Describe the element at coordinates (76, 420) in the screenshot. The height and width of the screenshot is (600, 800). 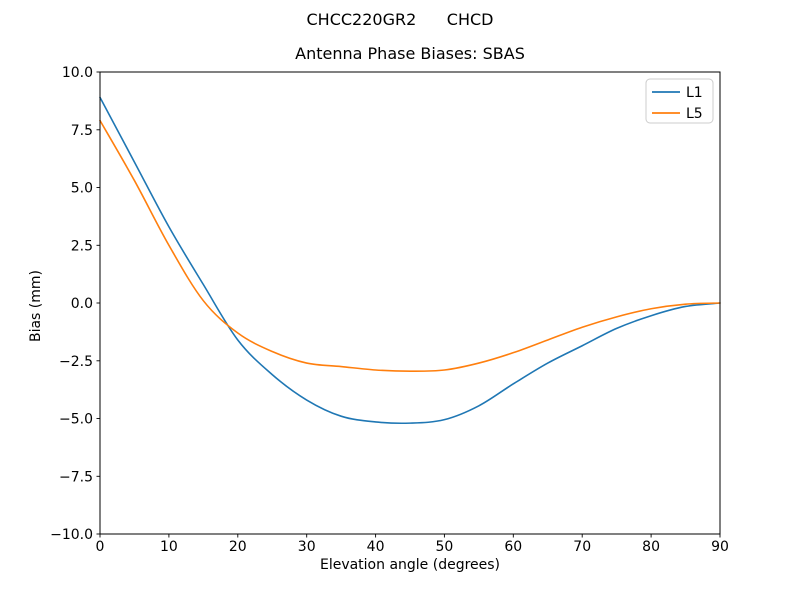
I see `y-tick-label: −5.0` at that location.